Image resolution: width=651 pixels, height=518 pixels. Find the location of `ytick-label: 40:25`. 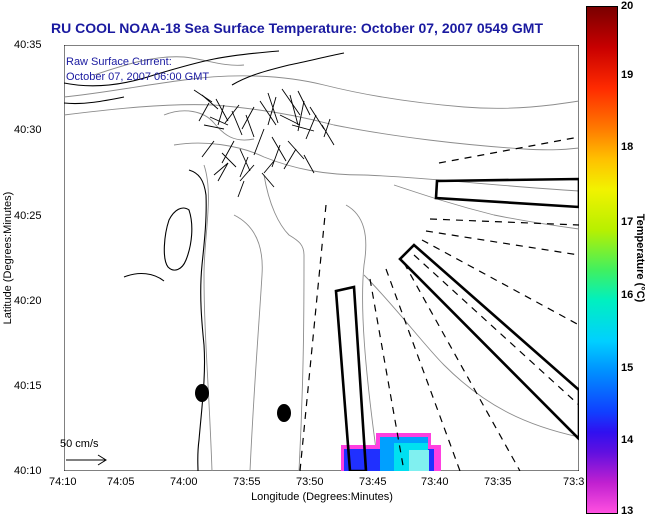

ytick-label: 40:25 is located at coordinates (28, 216).